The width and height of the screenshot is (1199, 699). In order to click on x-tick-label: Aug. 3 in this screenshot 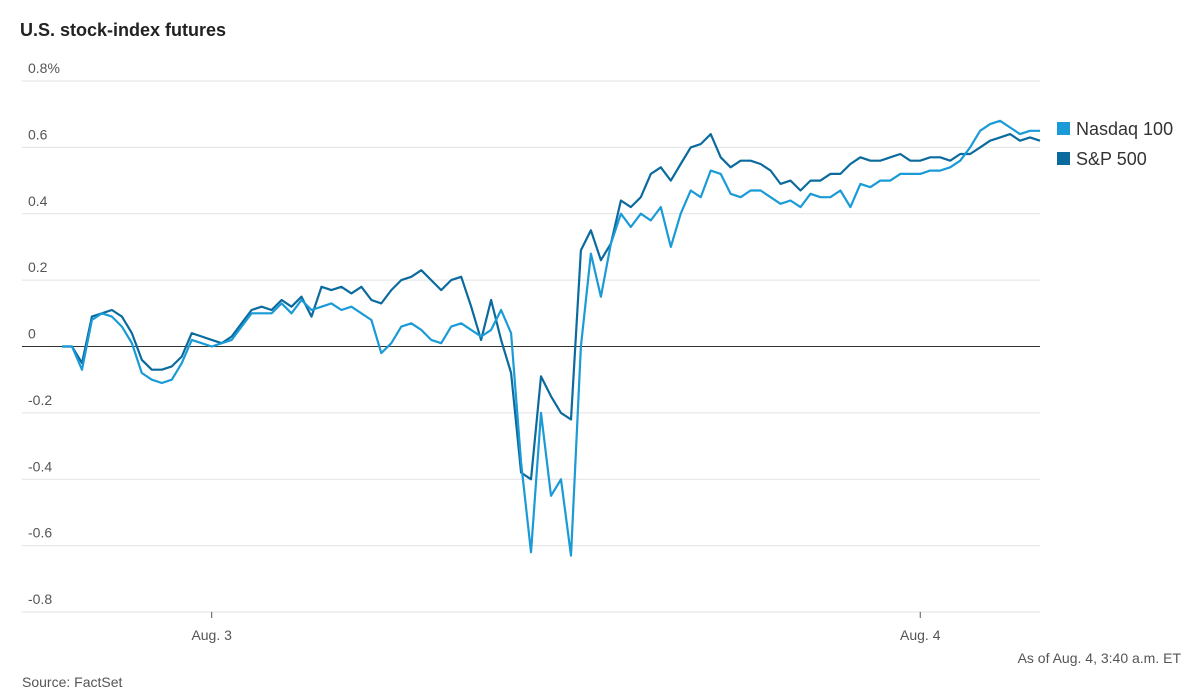, I will do `click(211, 635)`.